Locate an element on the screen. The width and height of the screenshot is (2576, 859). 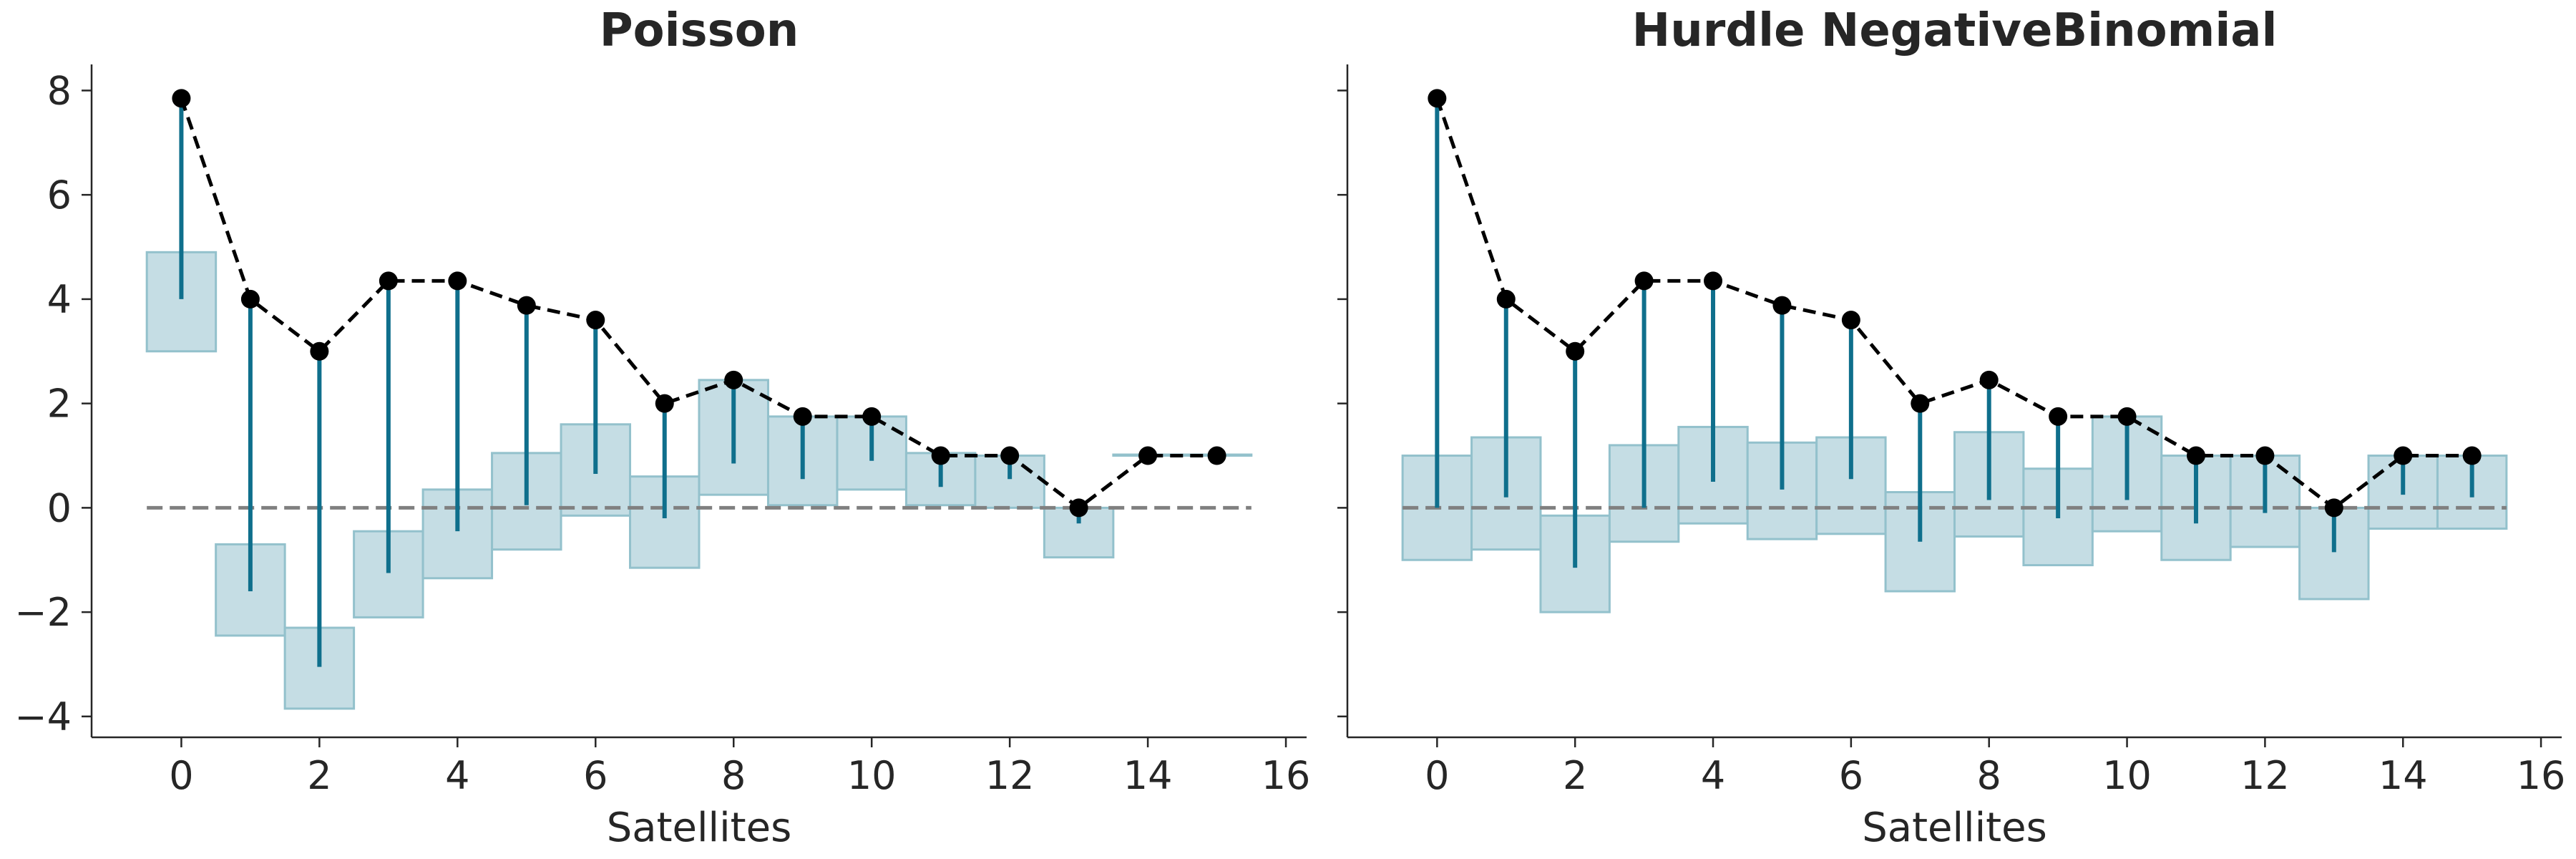
chart-title: Hurdle NegativeBinomial is located at coordinates (1955, 30).